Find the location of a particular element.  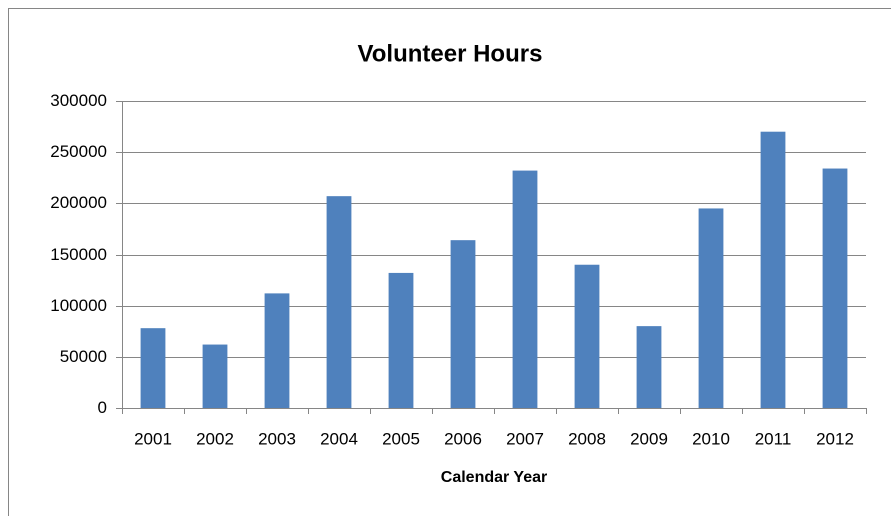

chart-title: Volunteer Hours is located at coordinates (450, 53).